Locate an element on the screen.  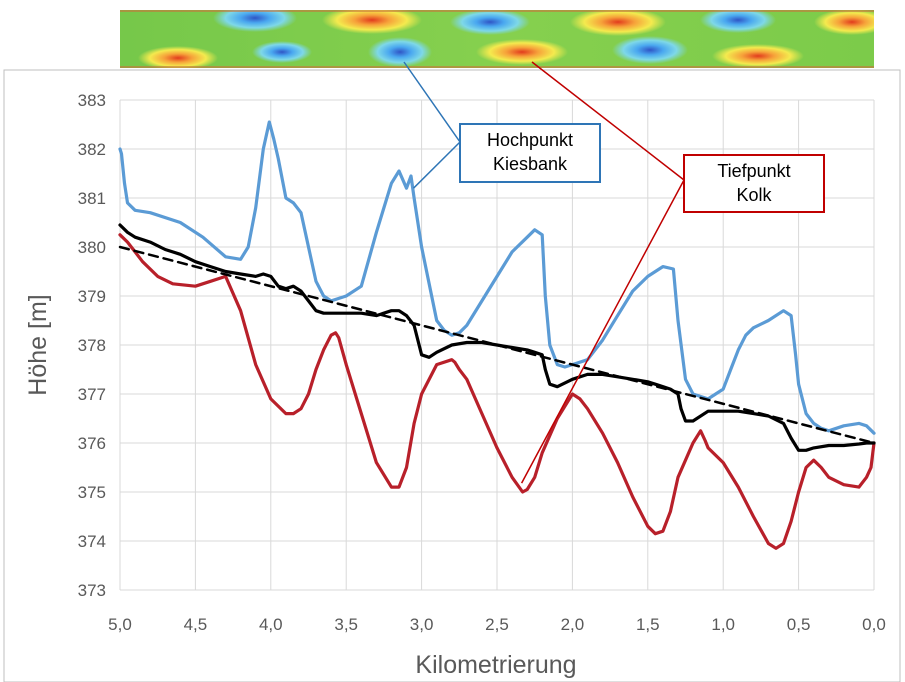
y-tick-label: 382 is located at coordinates (92, 149).